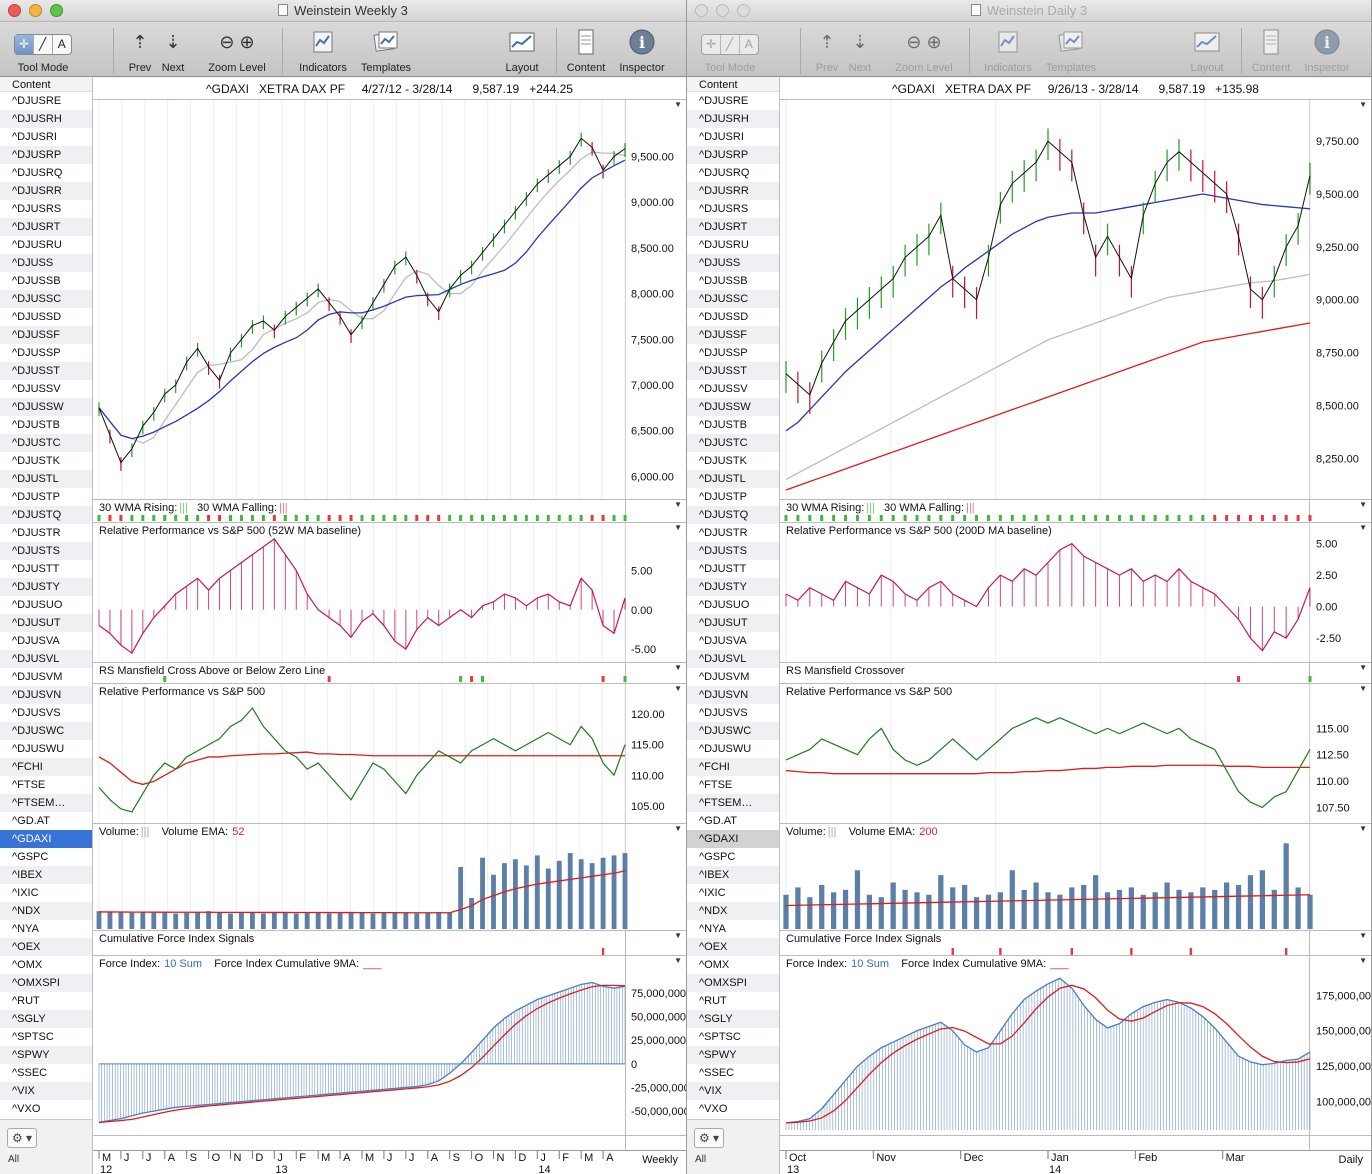 This screenshot has width=1372, height=1174. What do you see at coordinates (660, 1160) in the screenshot?
I see `period-label: Weekly` at bounding box center [660, 1160].